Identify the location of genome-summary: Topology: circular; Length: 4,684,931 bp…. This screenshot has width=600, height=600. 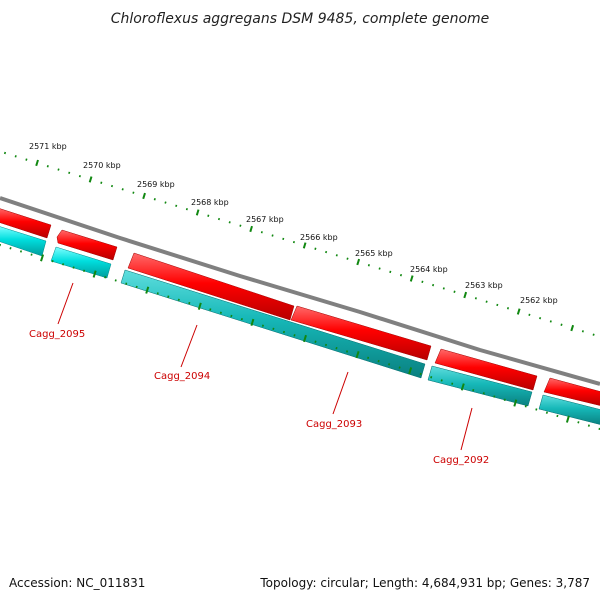
(424, 583).